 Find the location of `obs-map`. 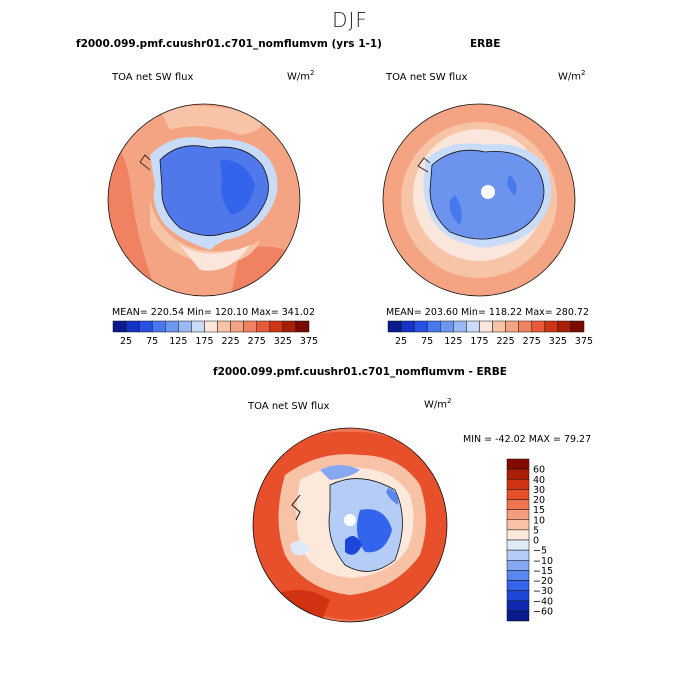

obs-map is located at coordinates (479, 200).